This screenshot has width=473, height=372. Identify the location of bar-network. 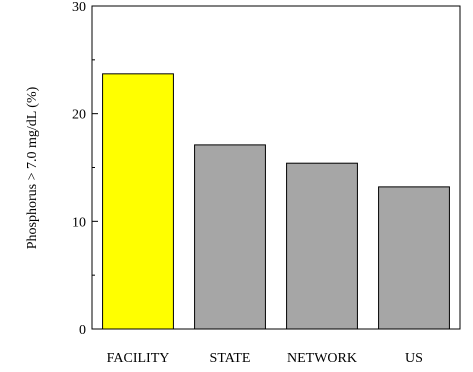
(322, 246).